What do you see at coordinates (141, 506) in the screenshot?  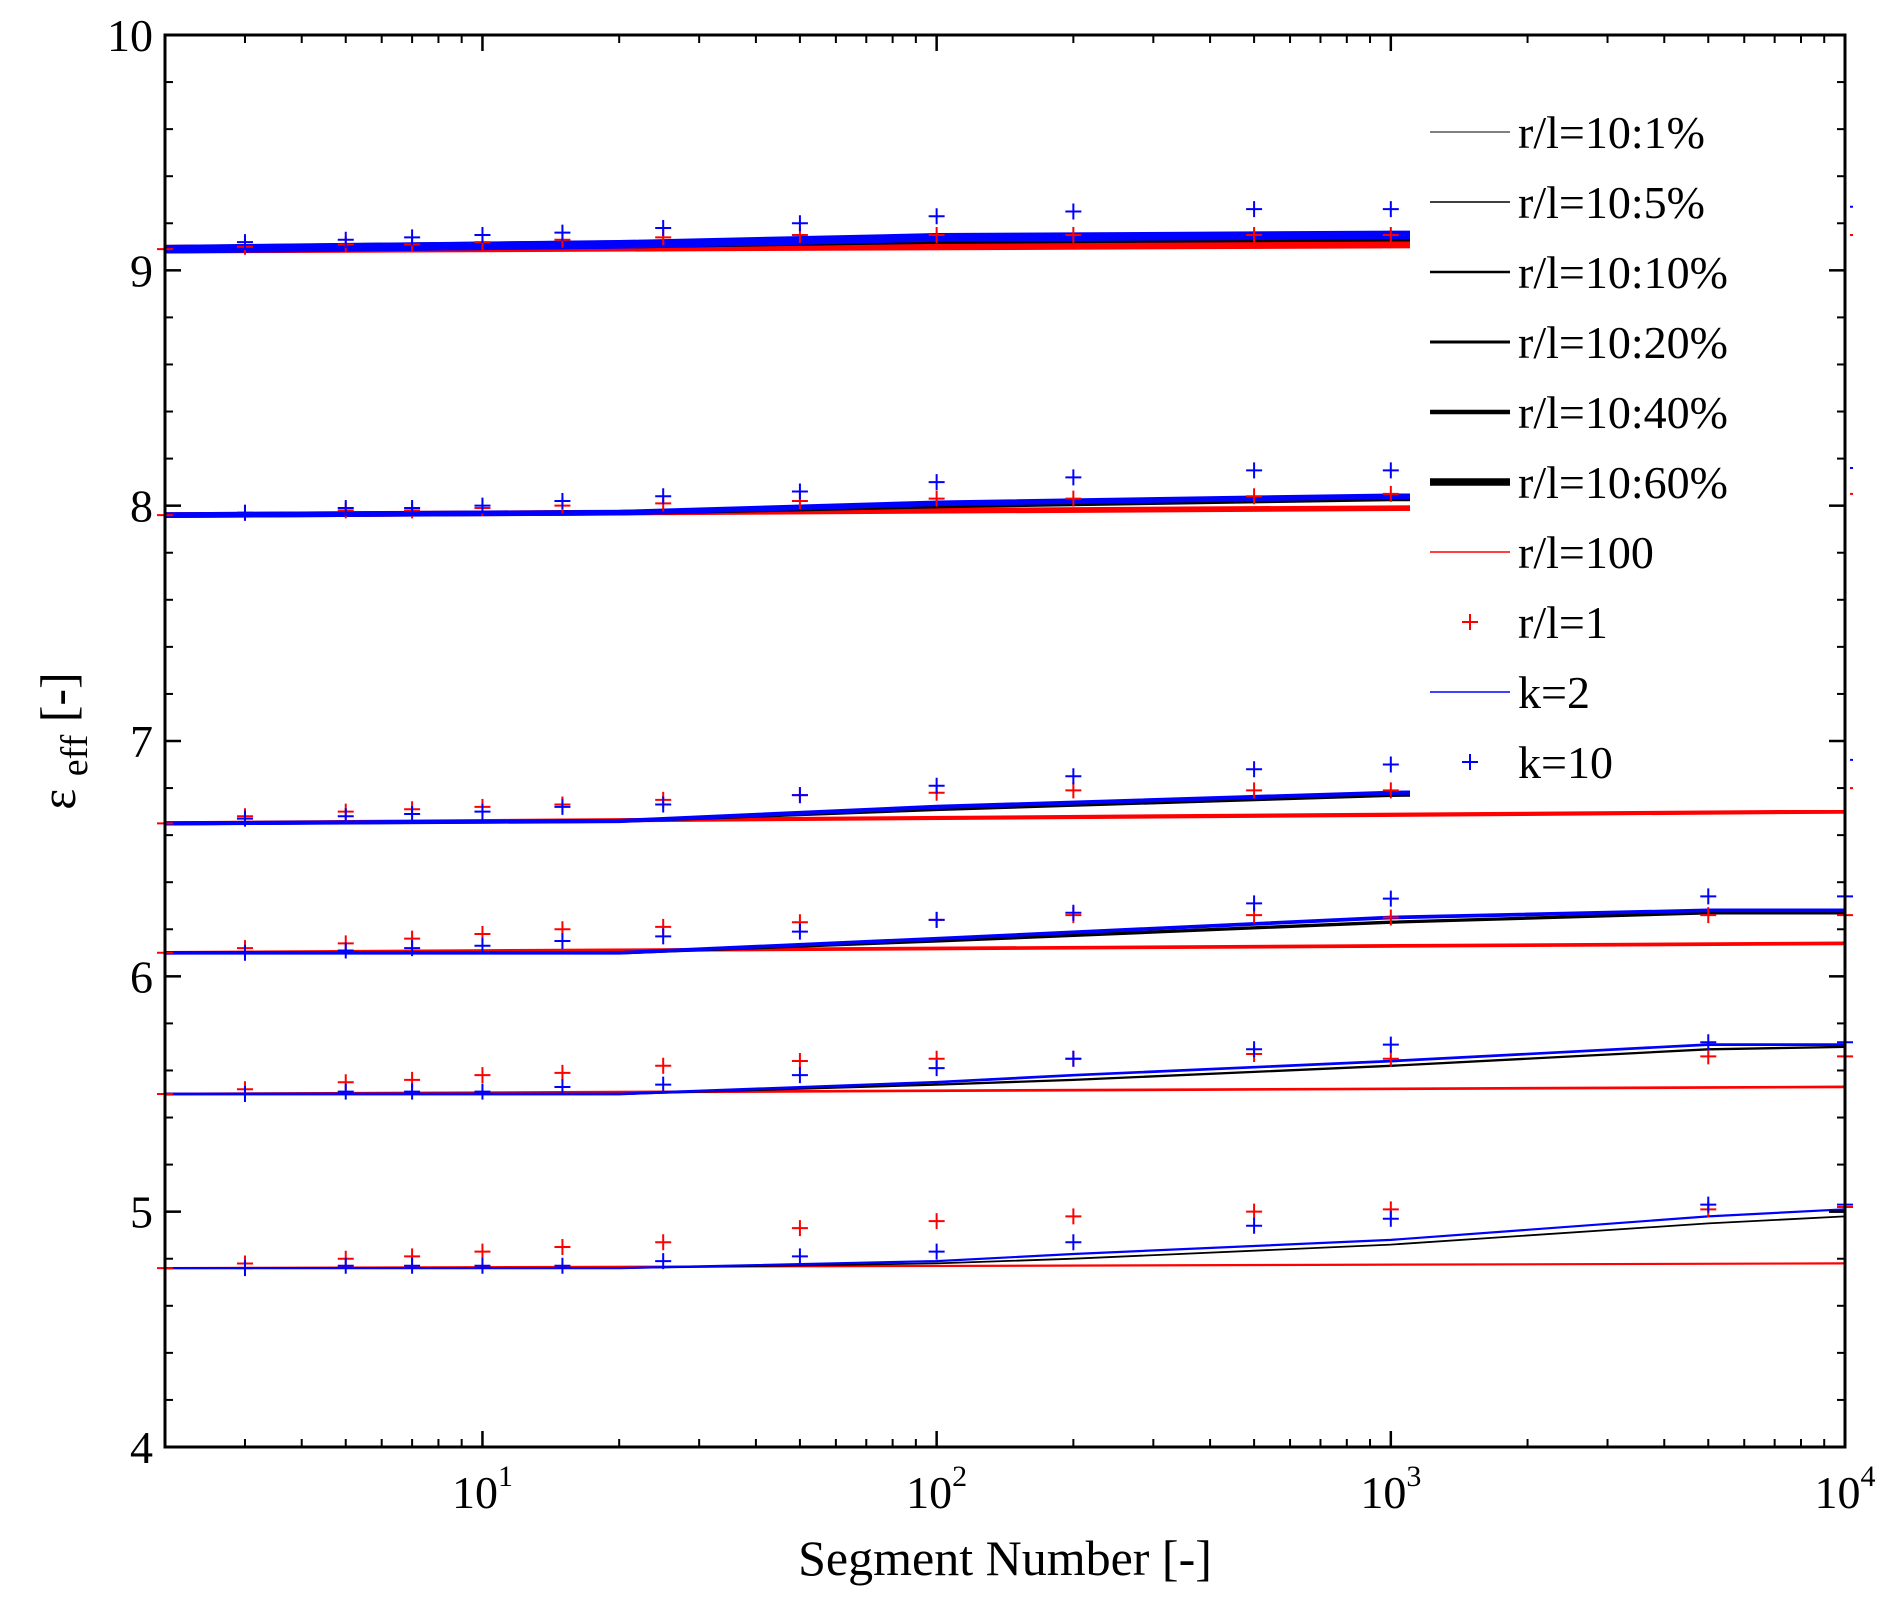 I see `y-tick-label: 8` at bounding box center [141, 506].